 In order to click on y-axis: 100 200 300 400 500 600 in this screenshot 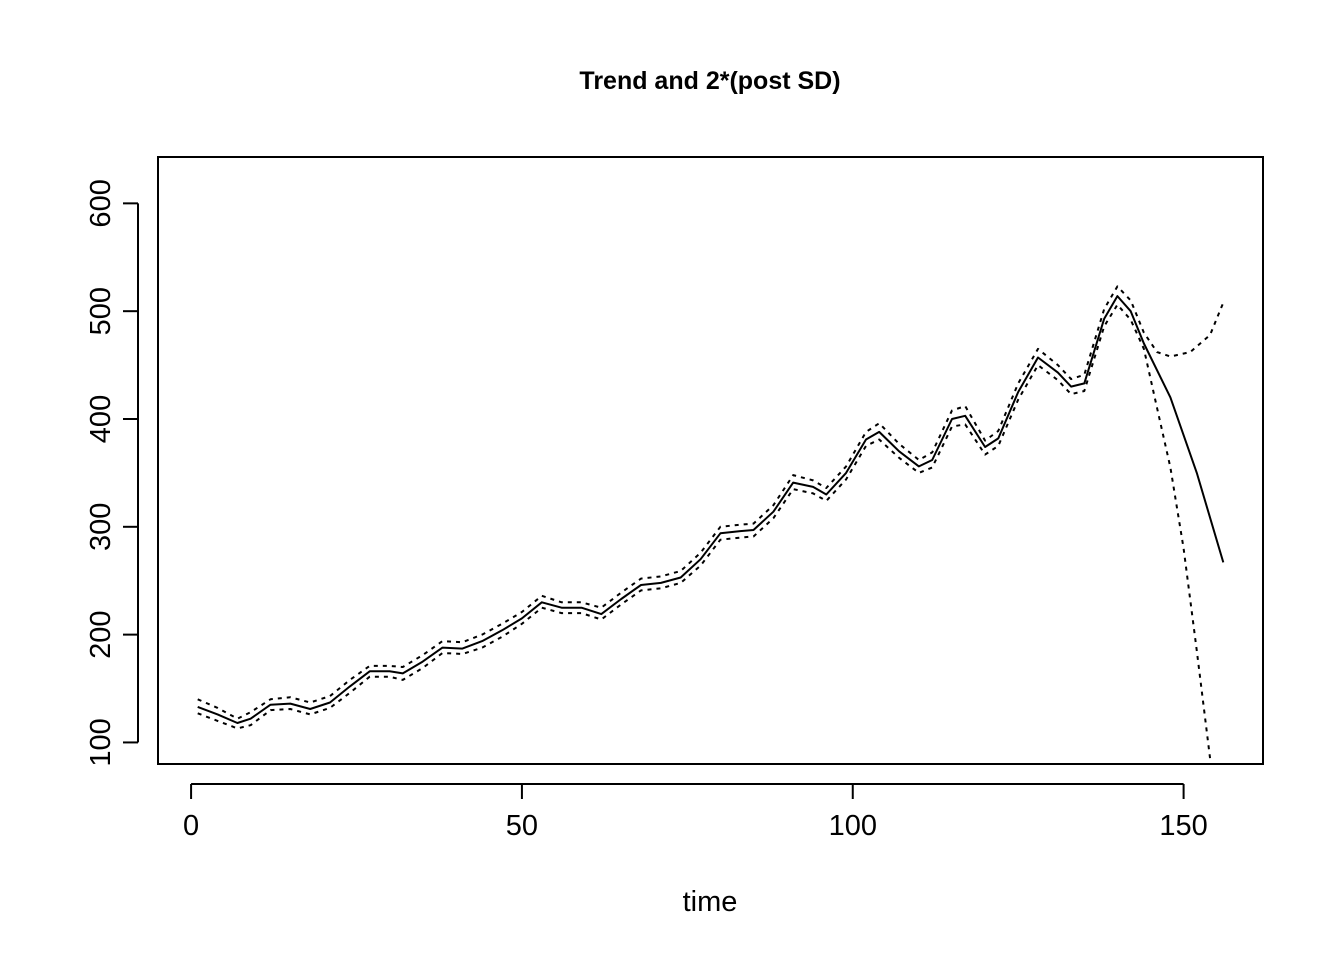, I will do `click(112, 473)`.